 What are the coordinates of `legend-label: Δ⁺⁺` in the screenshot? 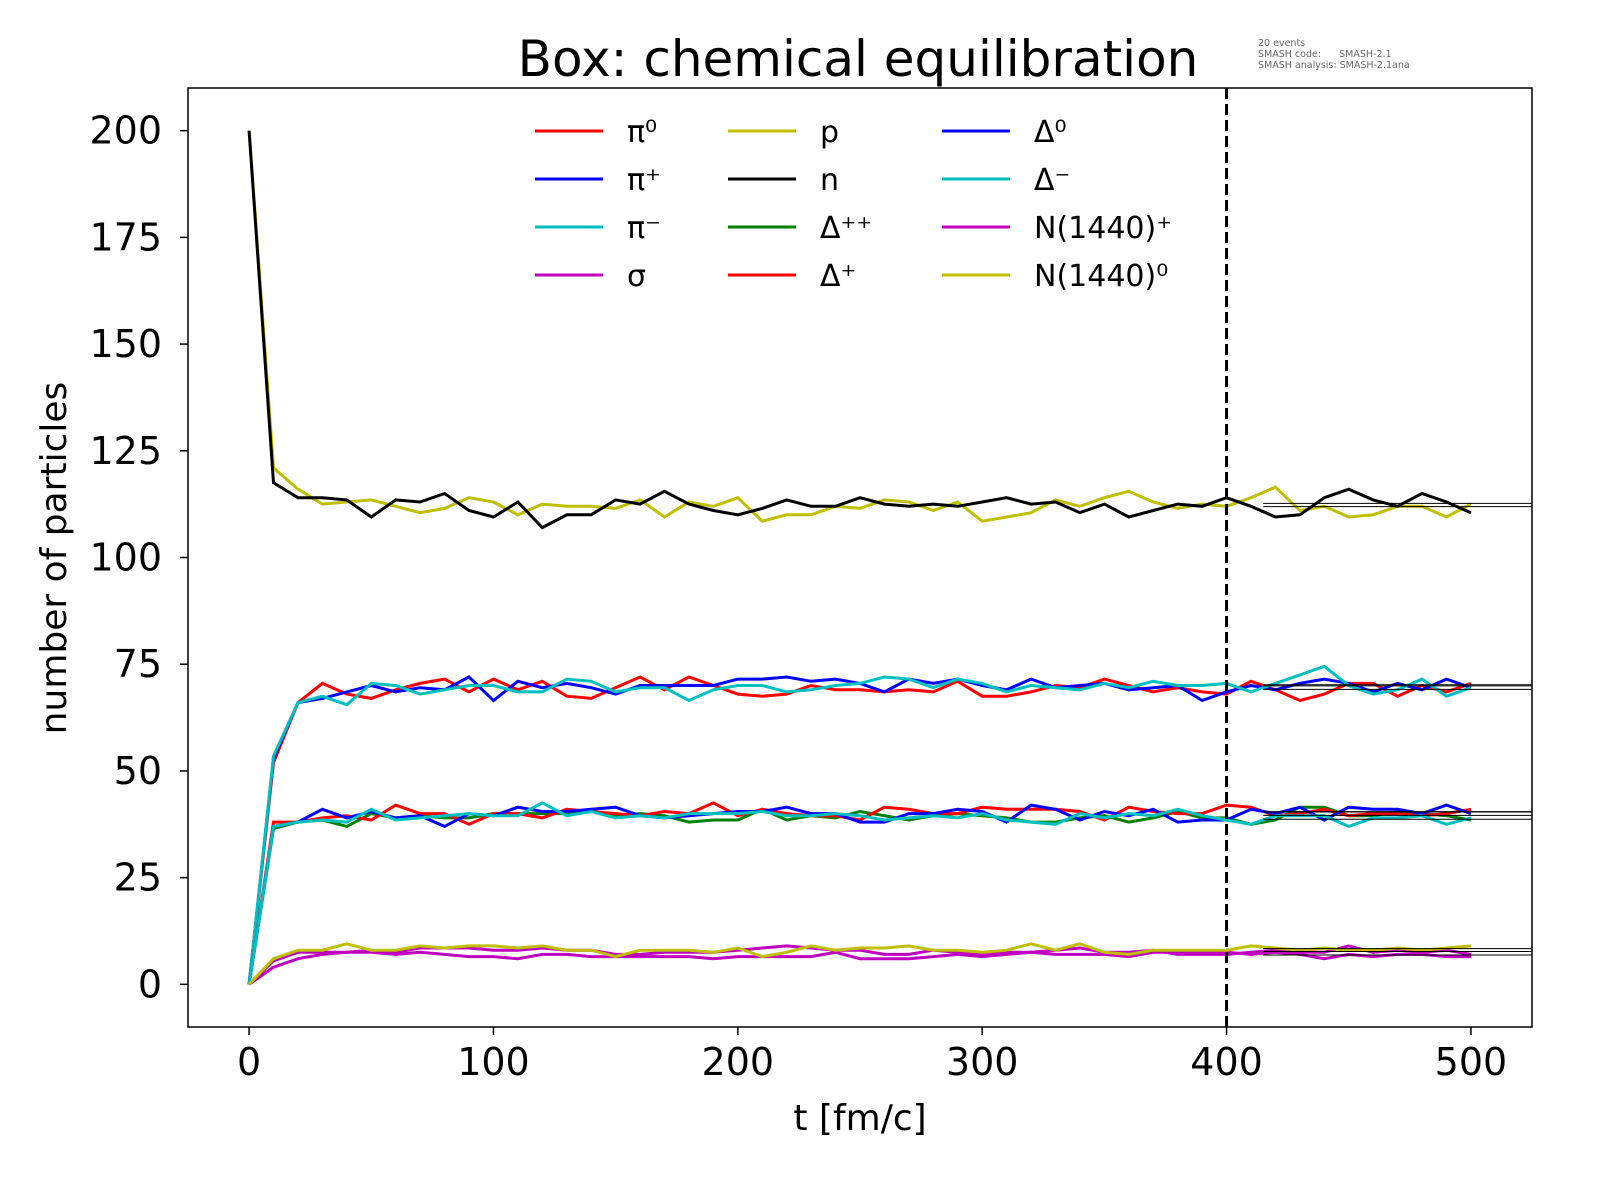 It's located at (846, 228).